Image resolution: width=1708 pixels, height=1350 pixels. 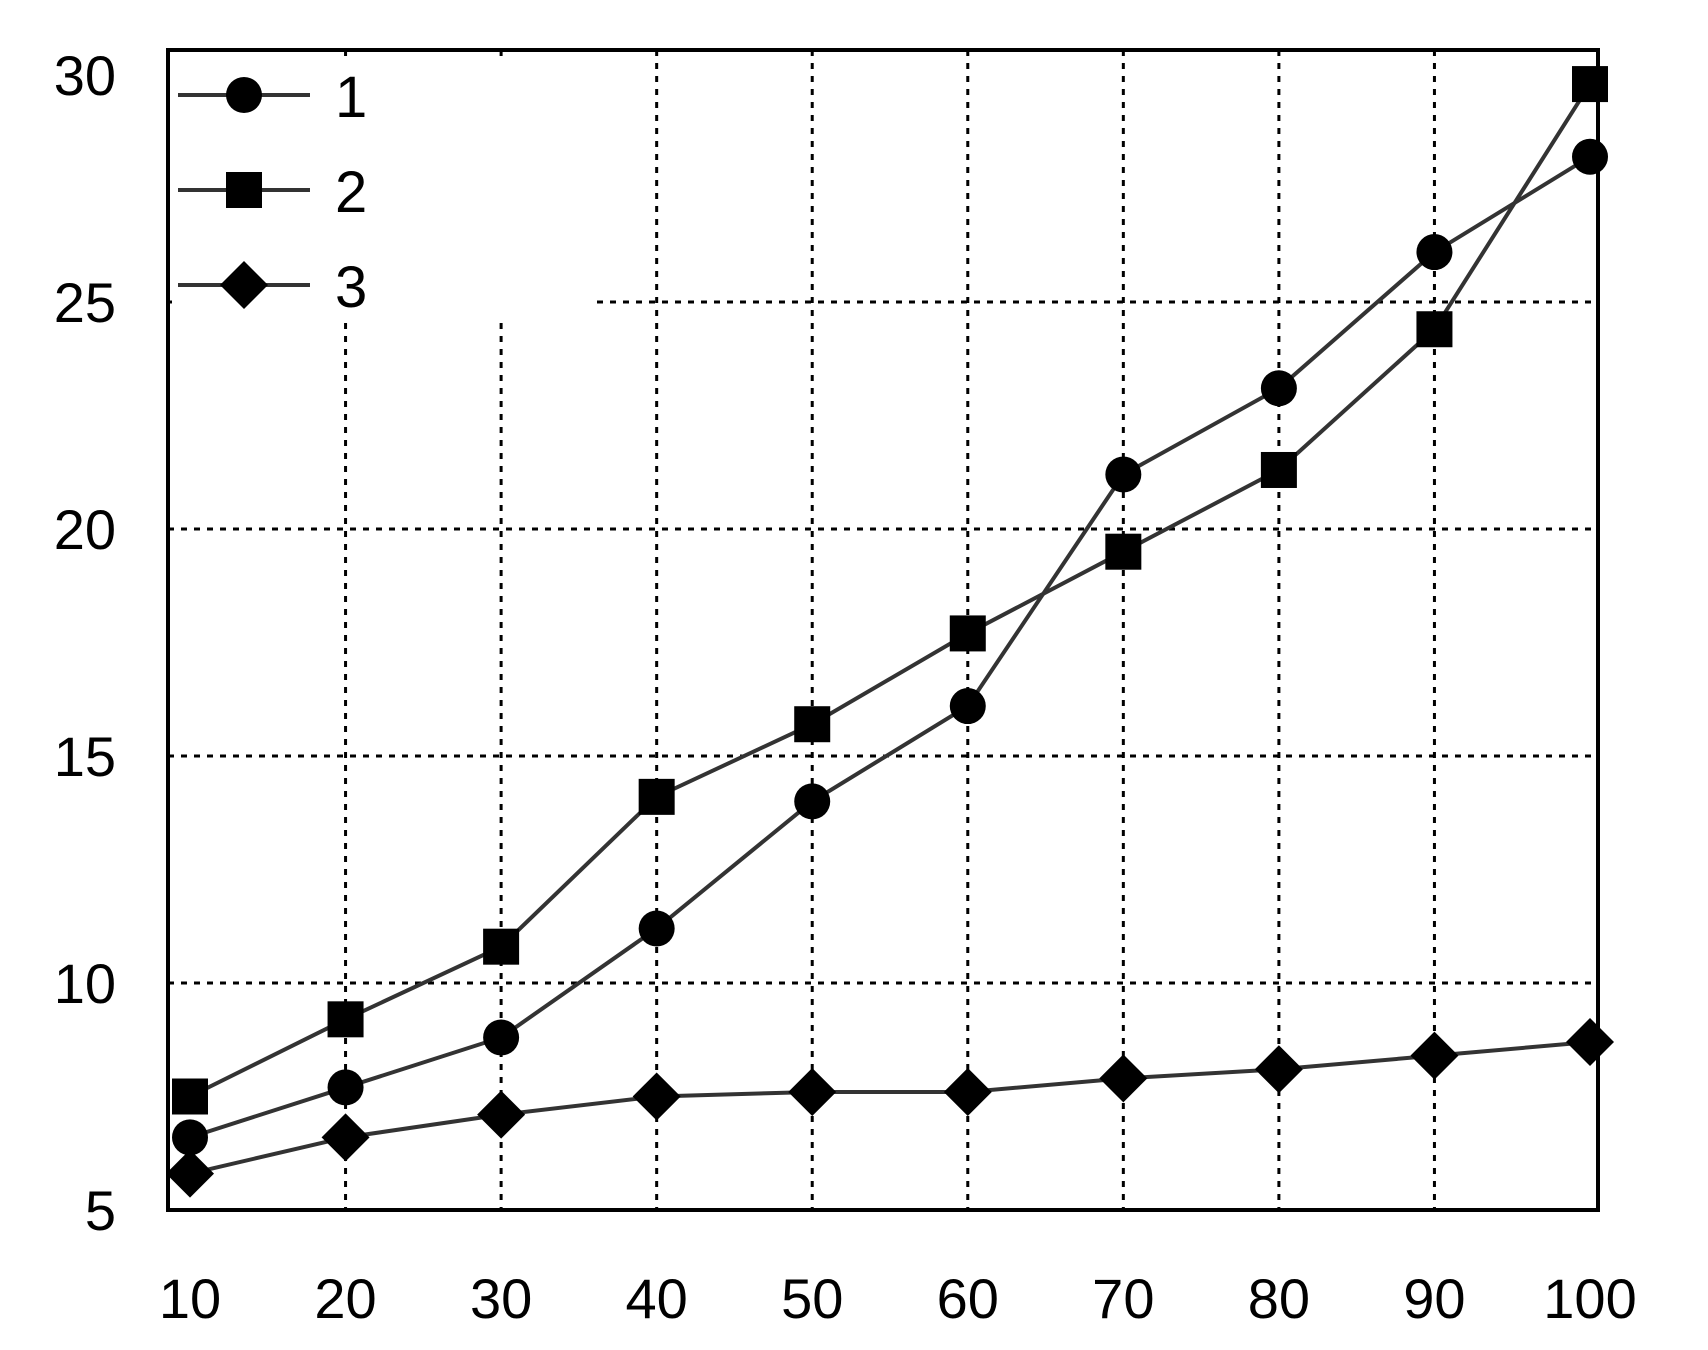 I want to click on y-tick-label: 30, so click(x=85, y=75).